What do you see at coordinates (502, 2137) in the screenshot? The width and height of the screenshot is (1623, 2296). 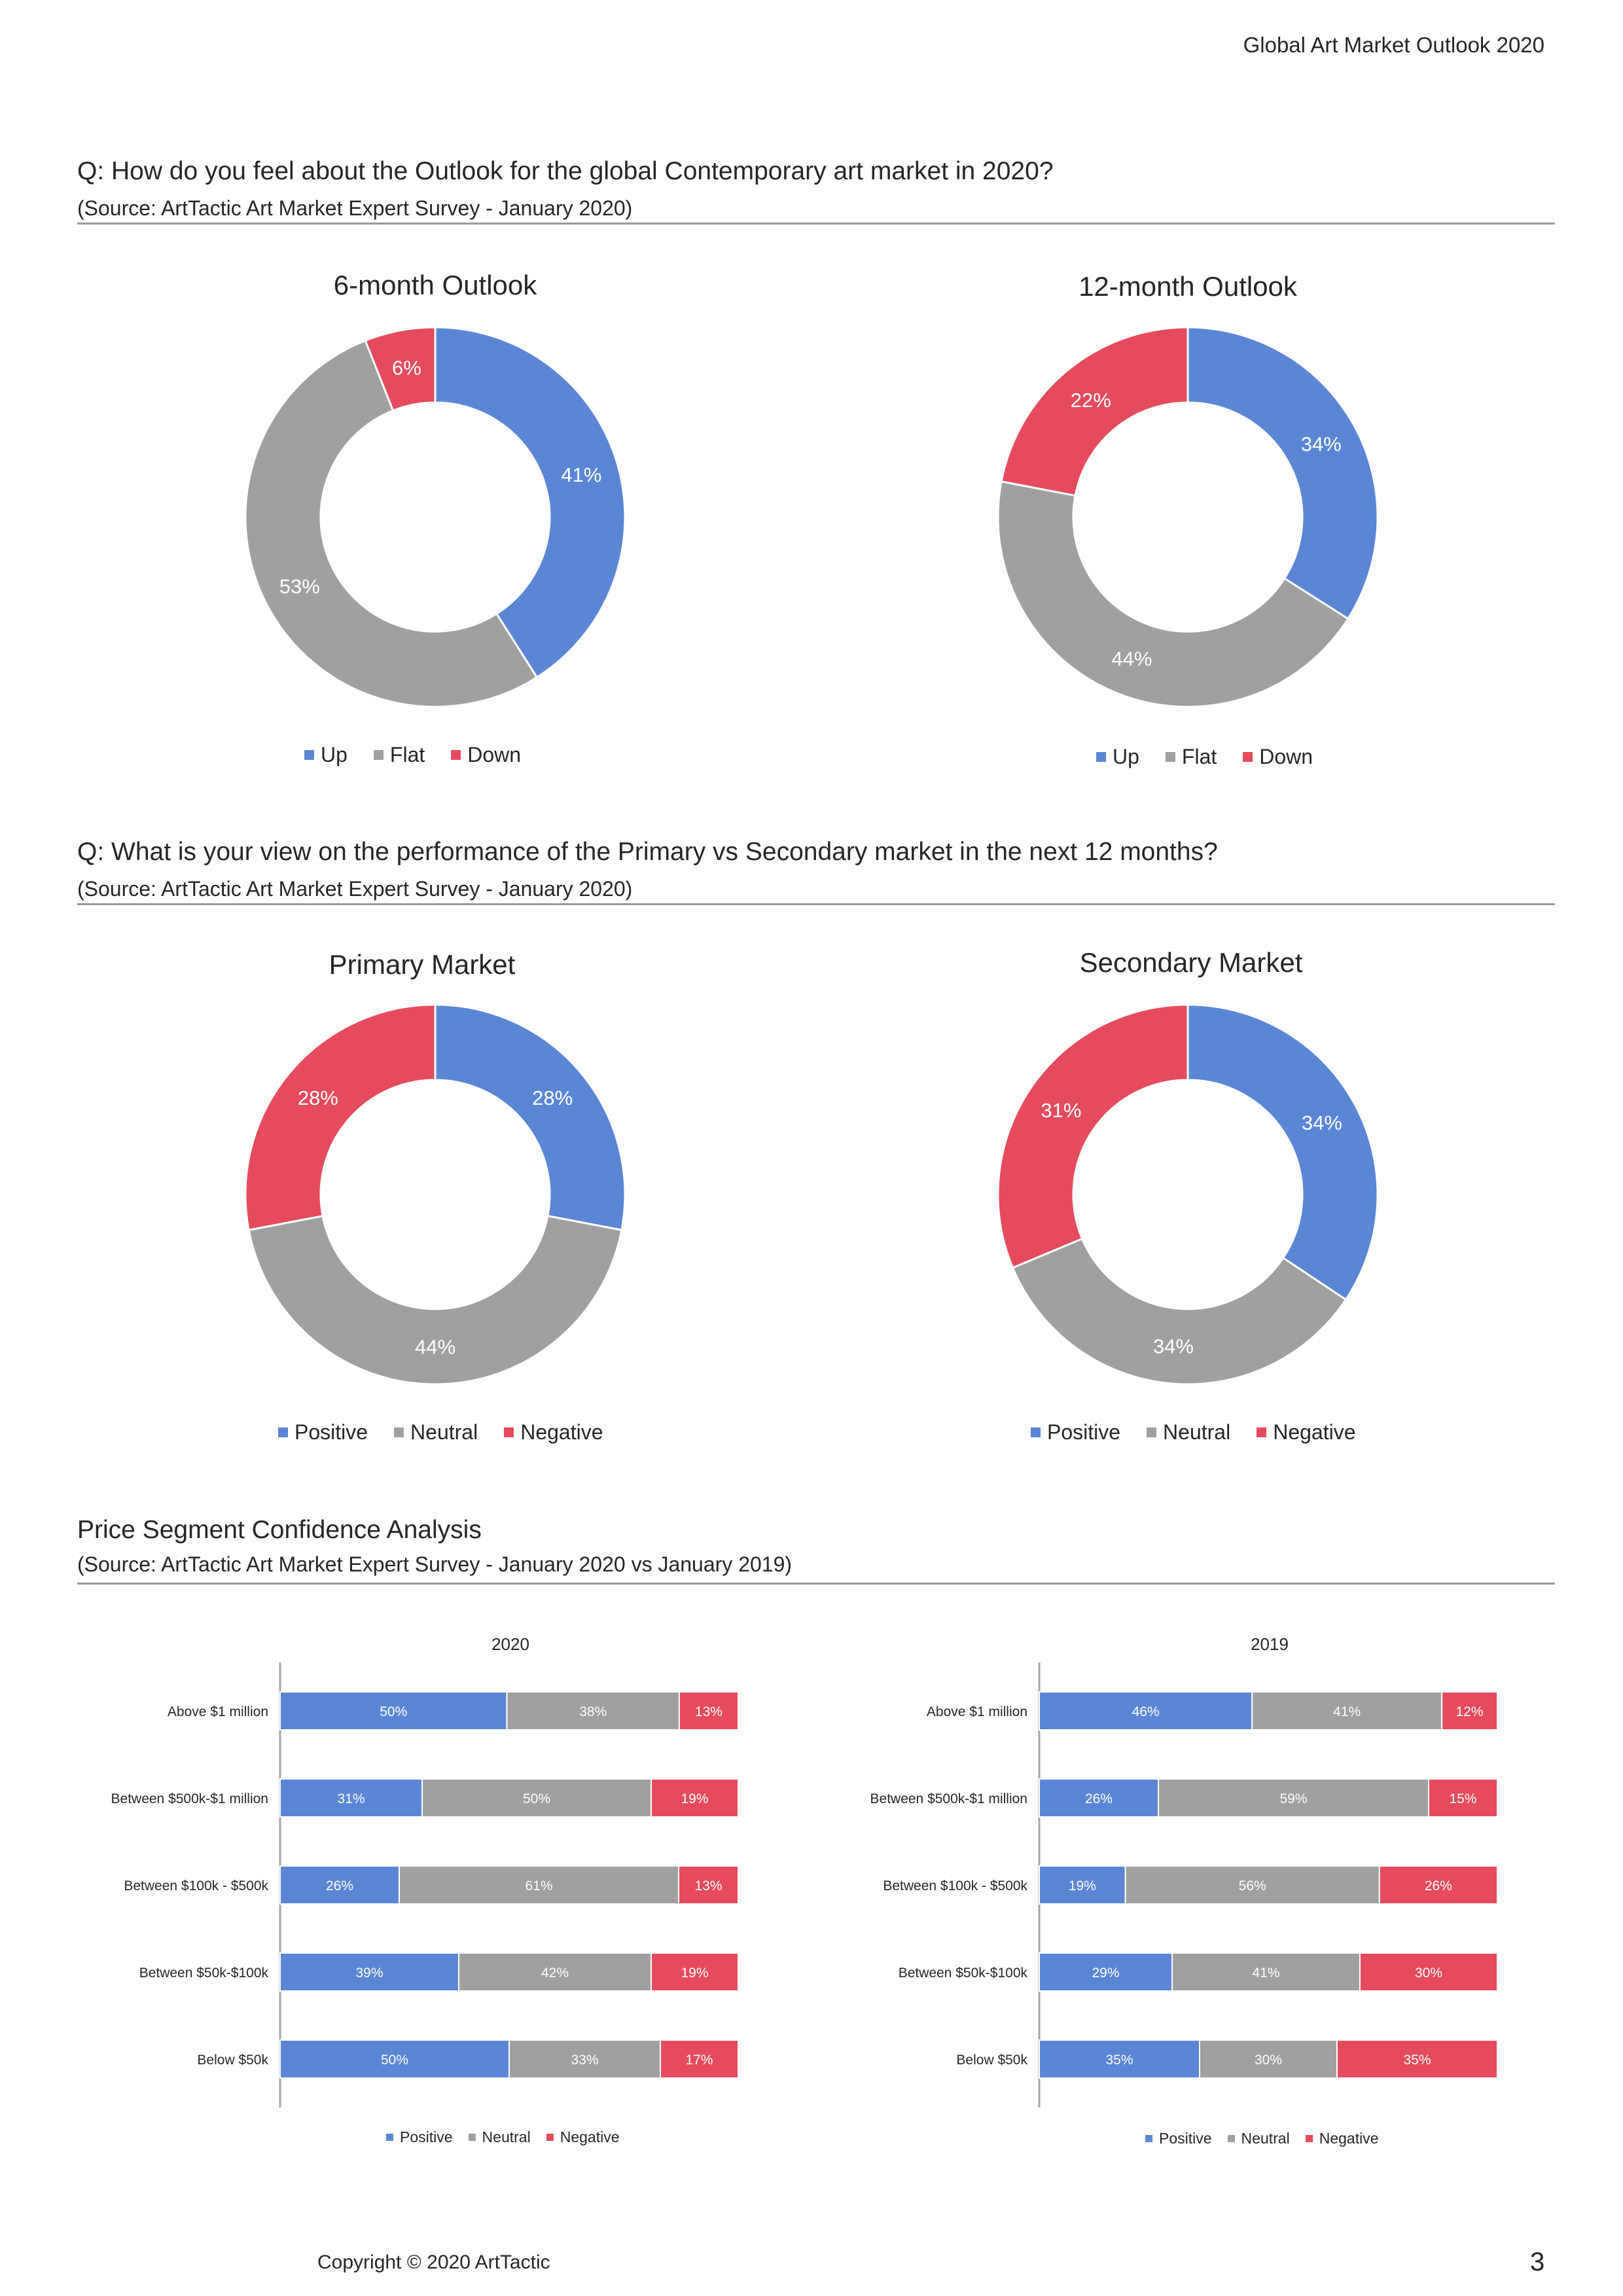 I see `bar-chart-2020-legend: Positive Neutral Negative` at bounding box center [502, 2137].